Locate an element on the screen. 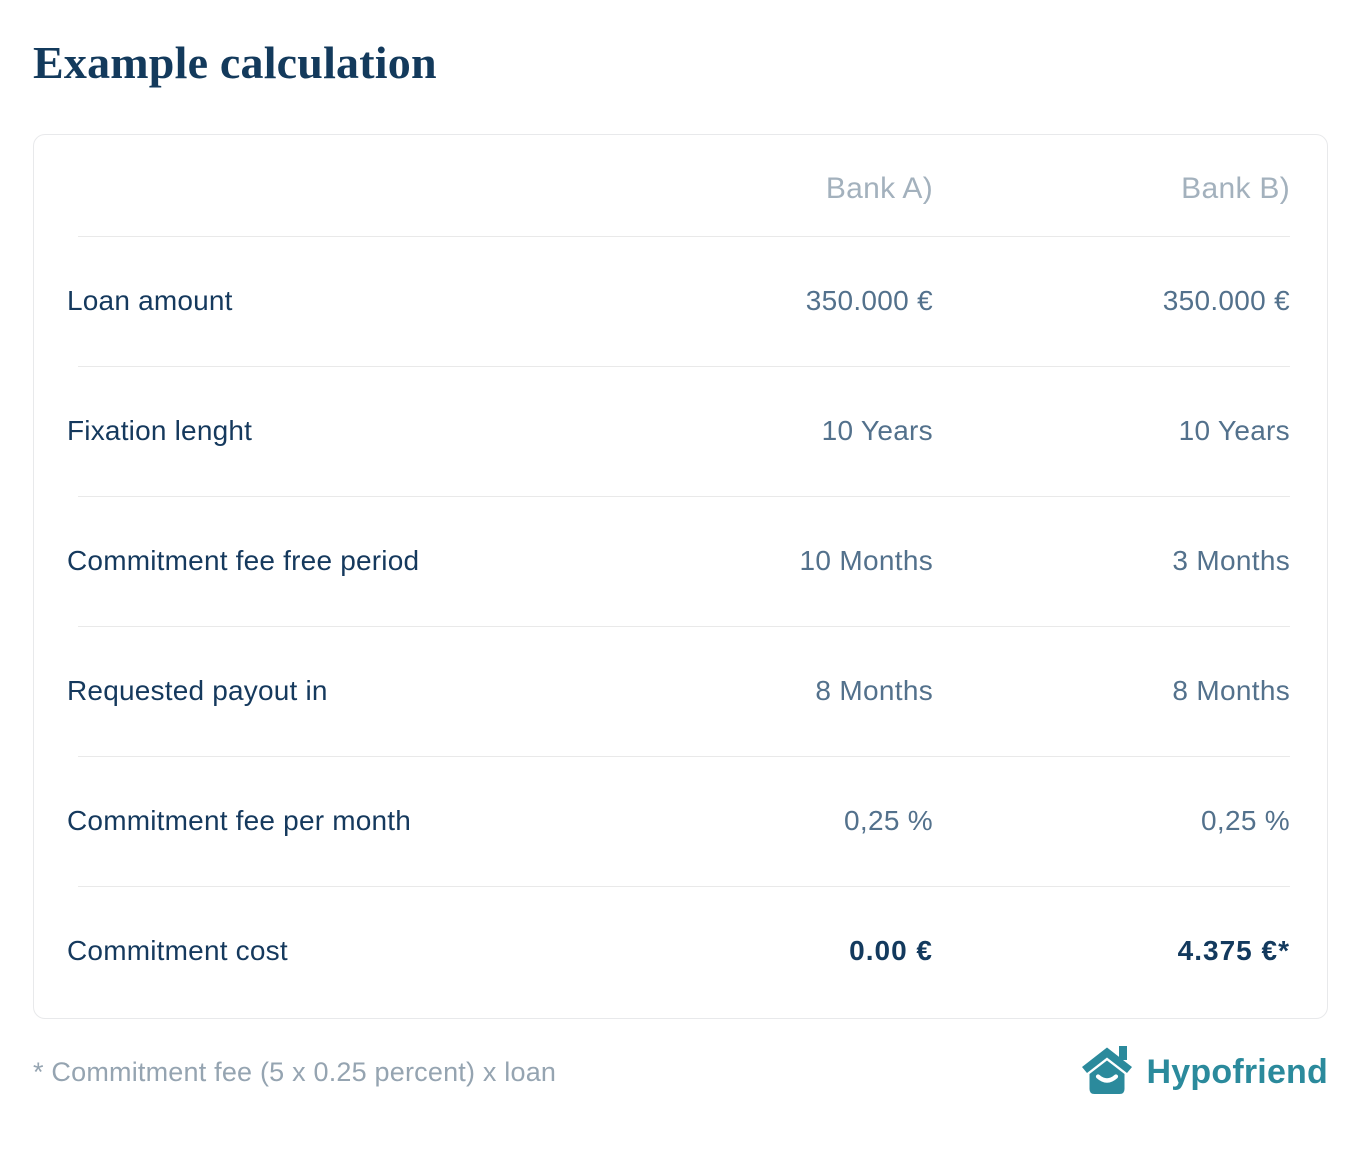  bank-a-value: 0.00 € is located at coordinates (891, 951).